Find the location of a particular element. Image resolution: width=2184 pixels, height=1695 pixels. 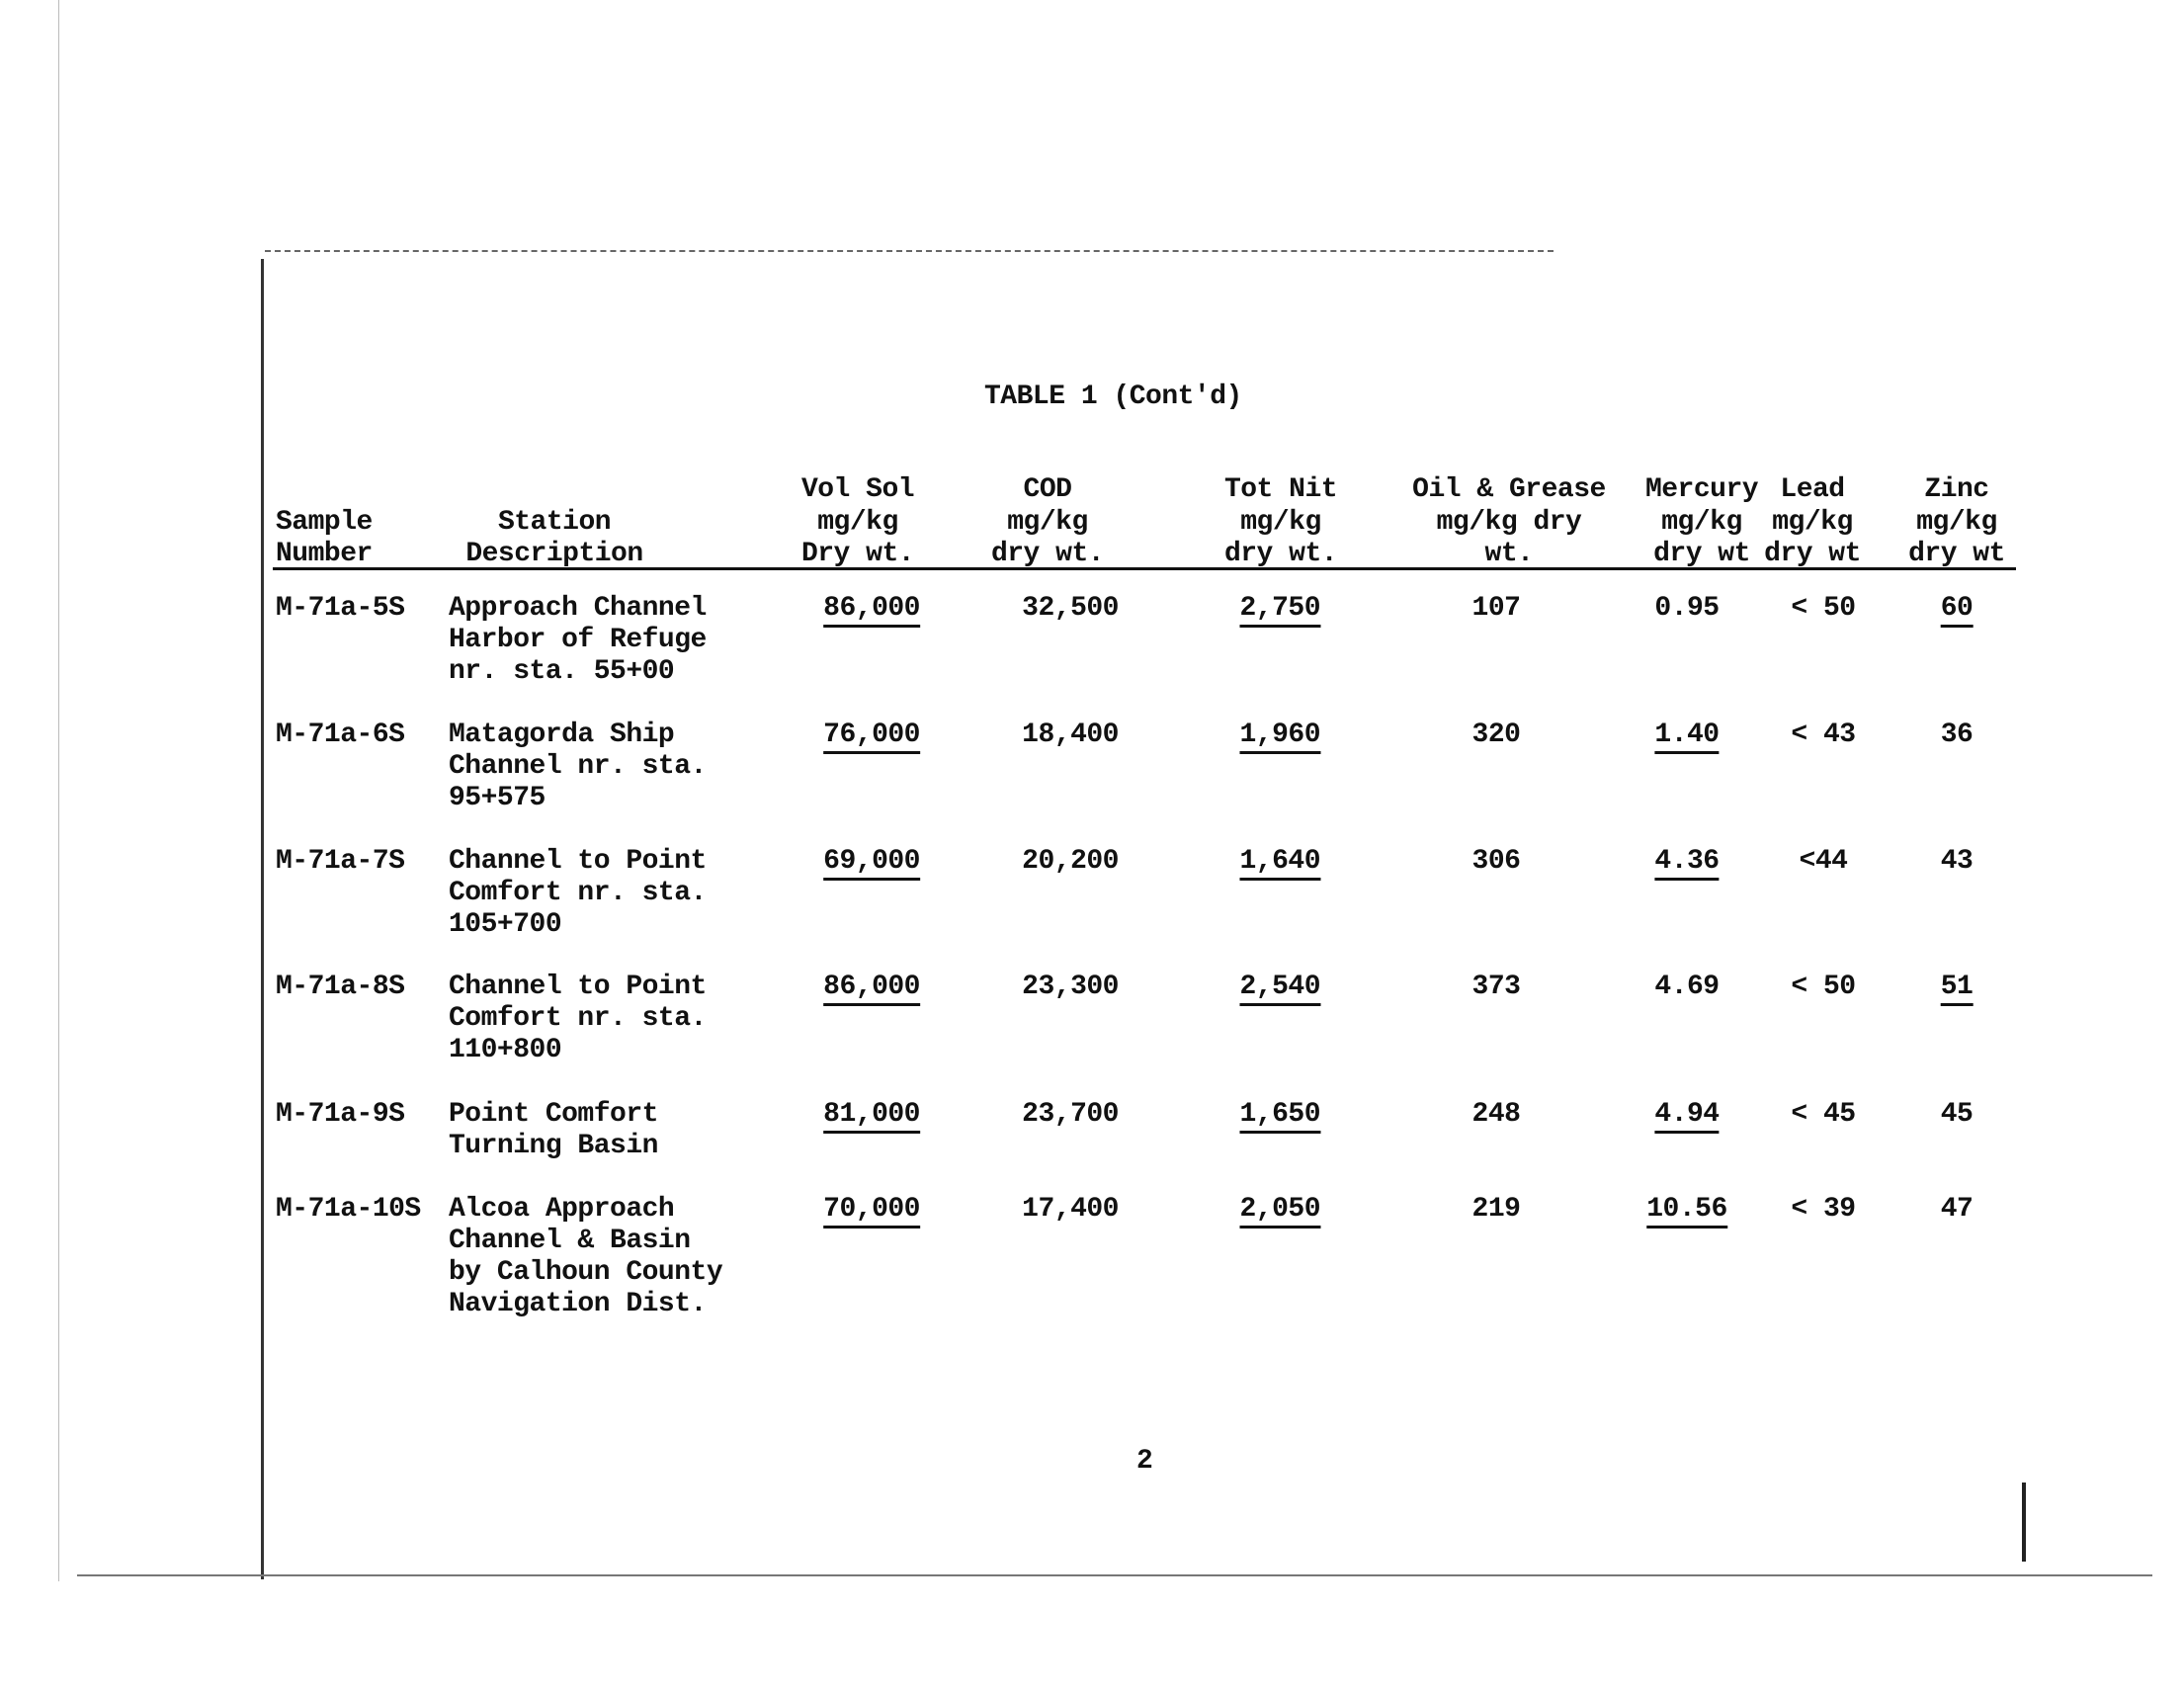

sample-number: M-71a-7S is located at coordinates (340, 861).